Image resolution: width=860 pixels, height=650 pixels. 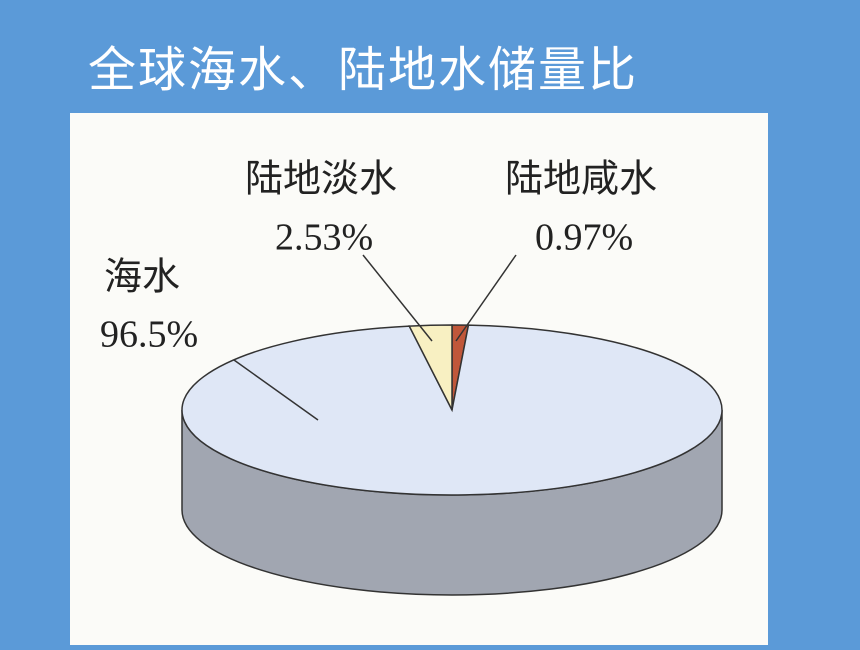 What do you see at coordinates (363, 70) in the screenshot?
I see `slide-title: 全球海水、陆地水储量比` at bounding box center [363, 70].